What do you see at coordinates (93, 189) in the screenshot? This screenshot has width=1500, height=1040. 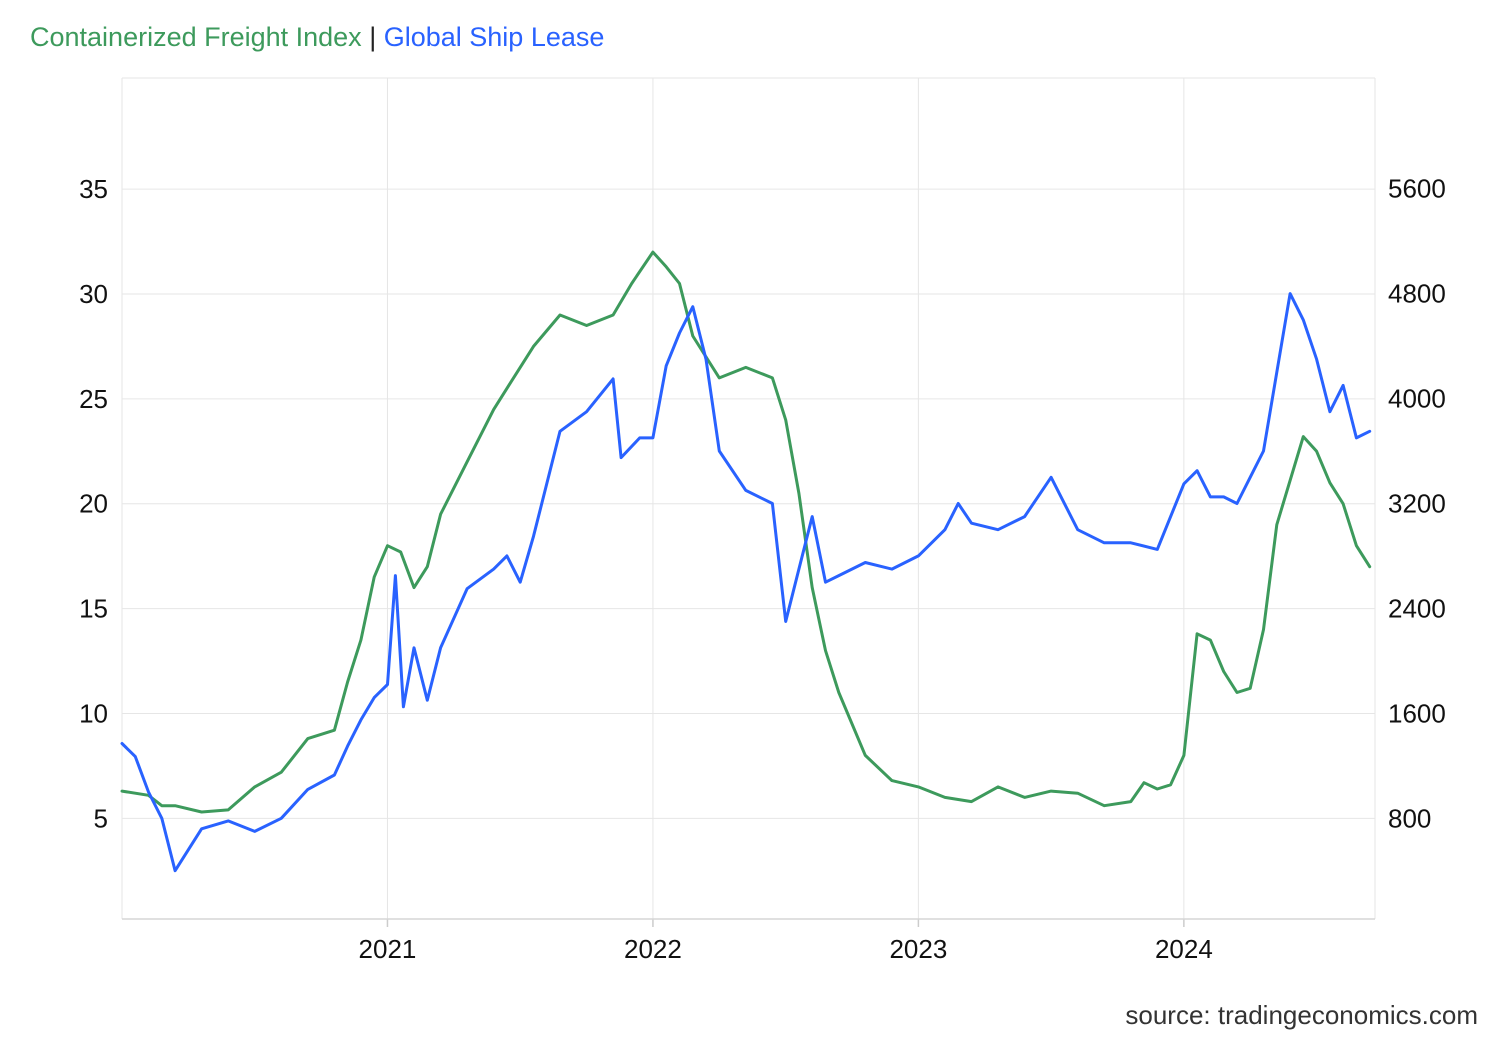 I see `y-left-tick-label: 35` at bounding box center [93, 189].